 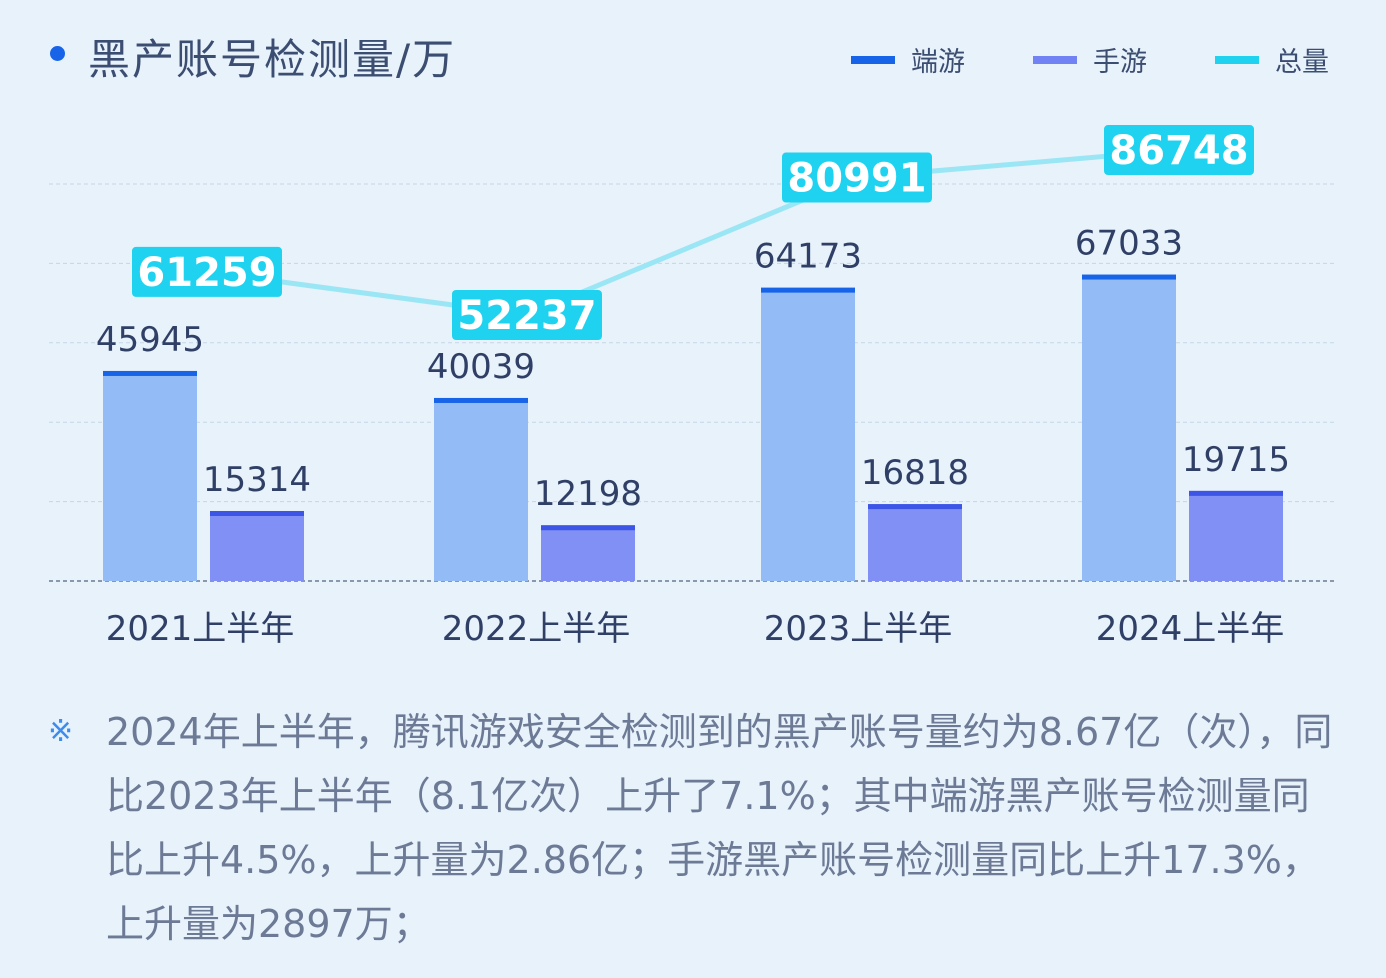 What do you see at coordinates (588, 494) in the screenshot?
I see `data-label: 12198` at bounding box center [588, 494].